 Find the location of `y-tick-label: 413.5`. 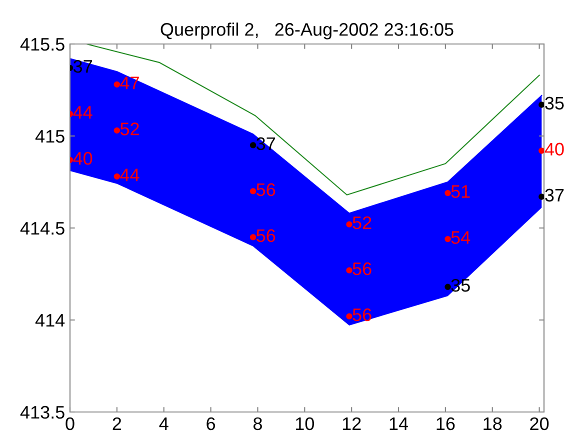

y-tick-label: 413.5 is located at coordinates (42, 412).